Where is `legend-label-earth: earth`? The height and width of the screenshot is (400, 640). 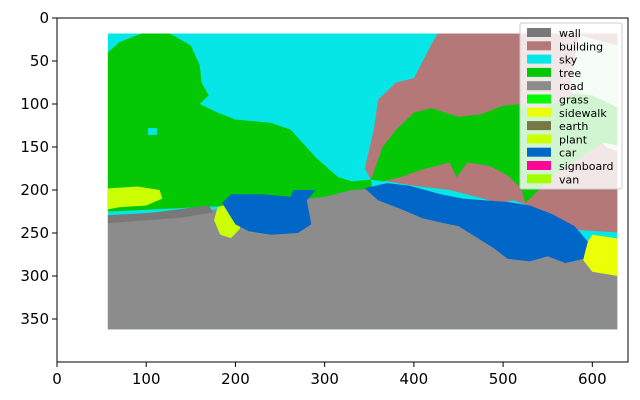
legend-label-earth: earth is located at coordinates (573, 126).